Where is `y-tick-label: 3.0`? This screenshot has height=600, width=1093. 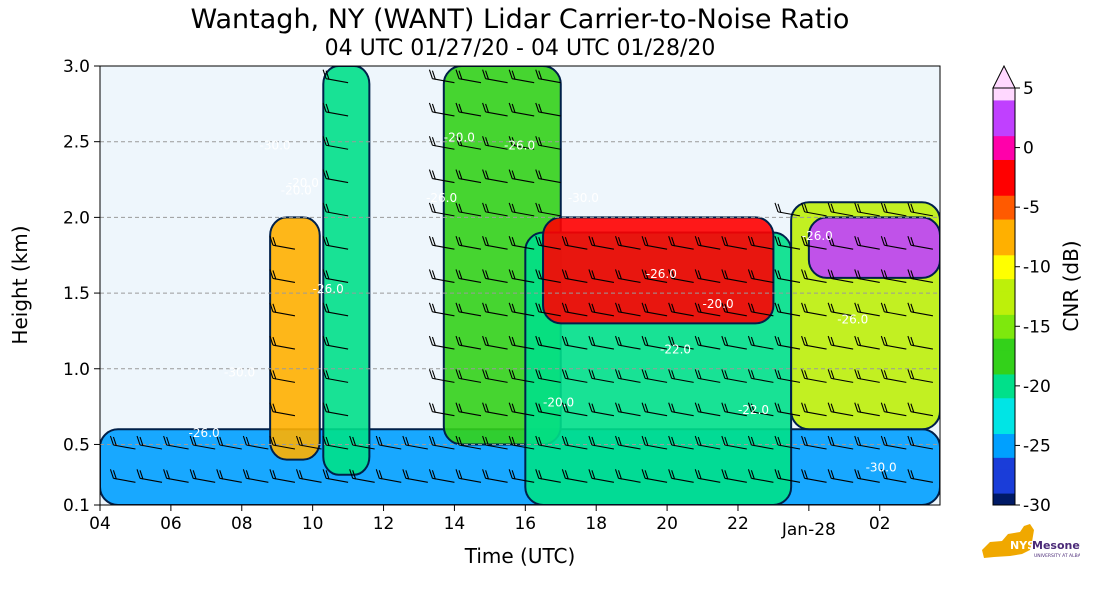
y-tick-label: 3.0 is located at coordinates (76, 67).